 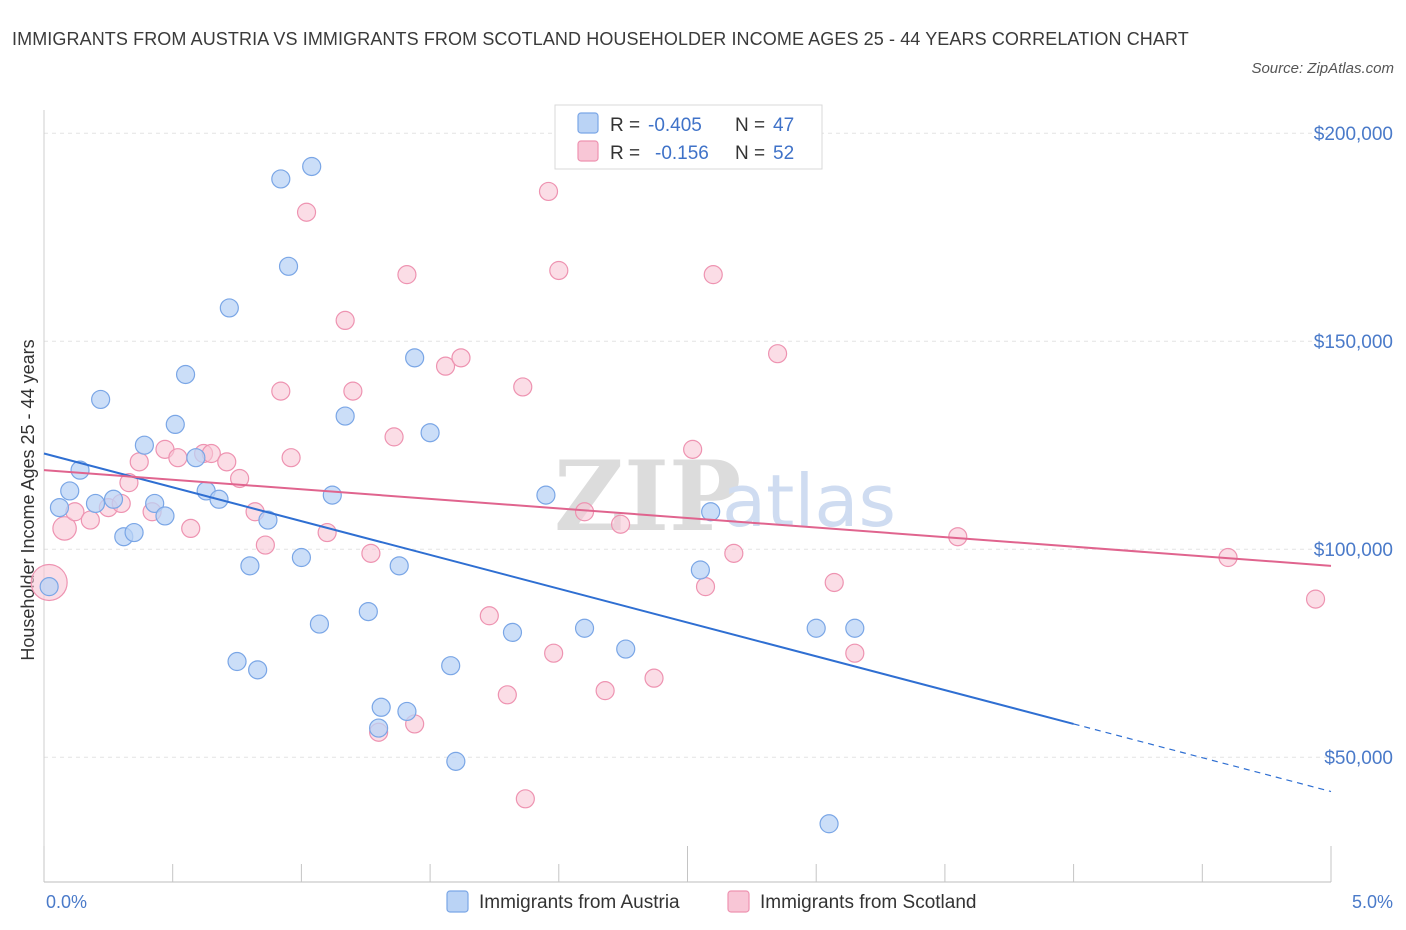 I want to click on stats-r-label-scotland: R =, so click(x=625, y=153).